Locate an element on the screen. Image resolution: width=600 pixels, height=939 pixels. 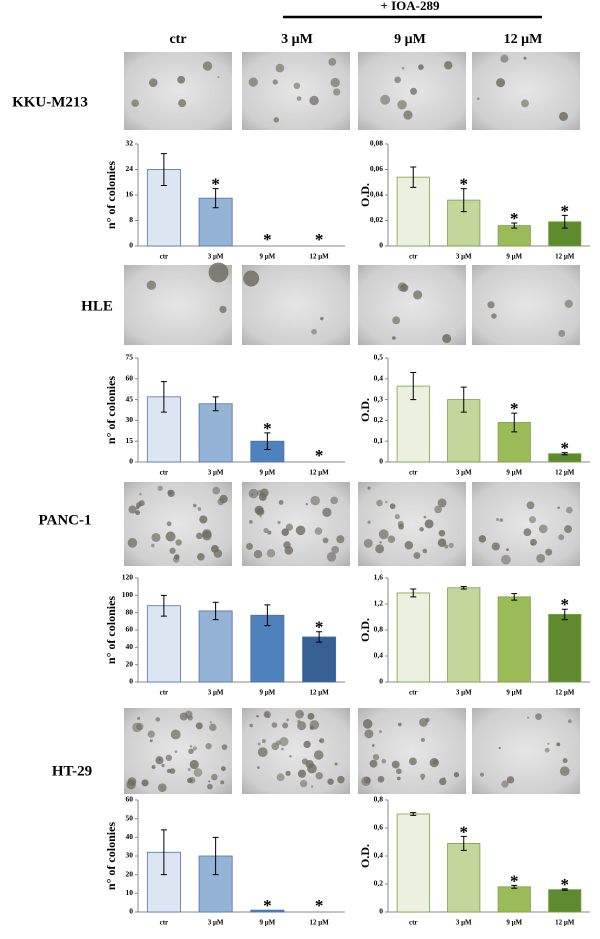
y-tick-label: 50 is located at coordinates (130, 817).